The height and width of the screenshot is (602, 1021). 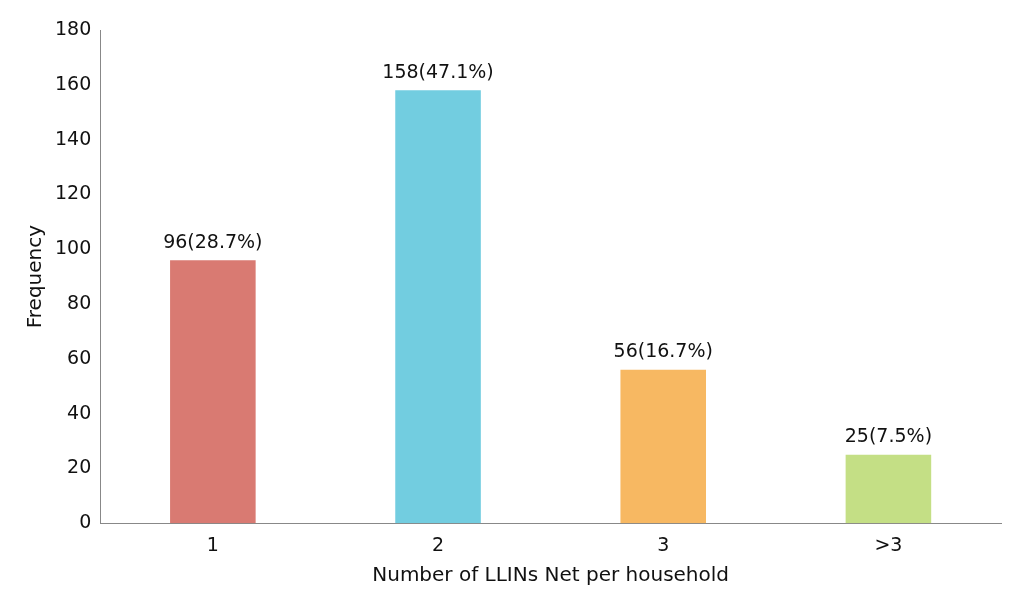 I want to click on y-tick-label: 100, so click(x=73, y=247).